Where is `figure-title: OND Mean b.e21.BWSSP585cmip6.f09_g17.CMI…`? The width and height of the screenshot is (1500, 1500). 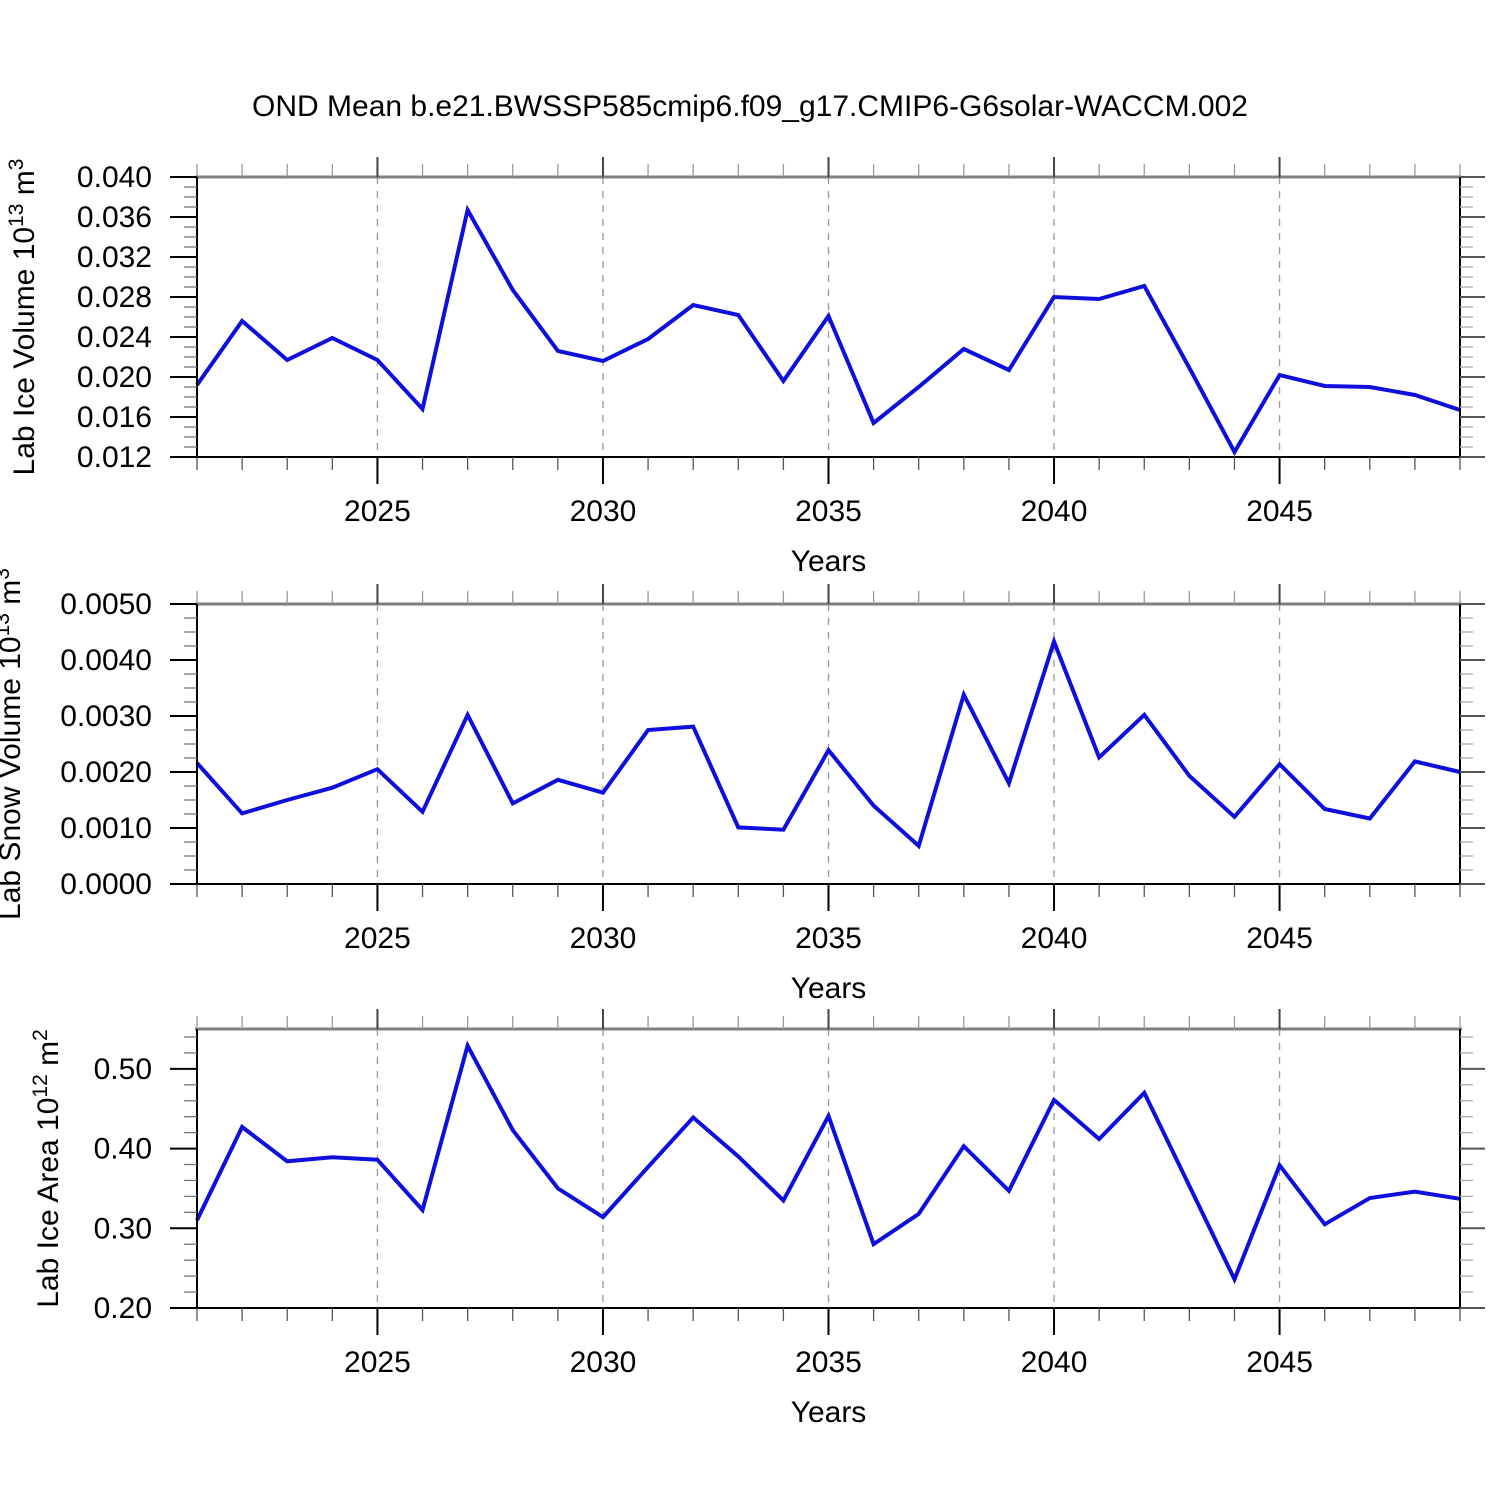 figure-title: OND Mean b.e21.BWSSP585cmip6.f09_g17.CMI… is located at coordinates (750, 106).